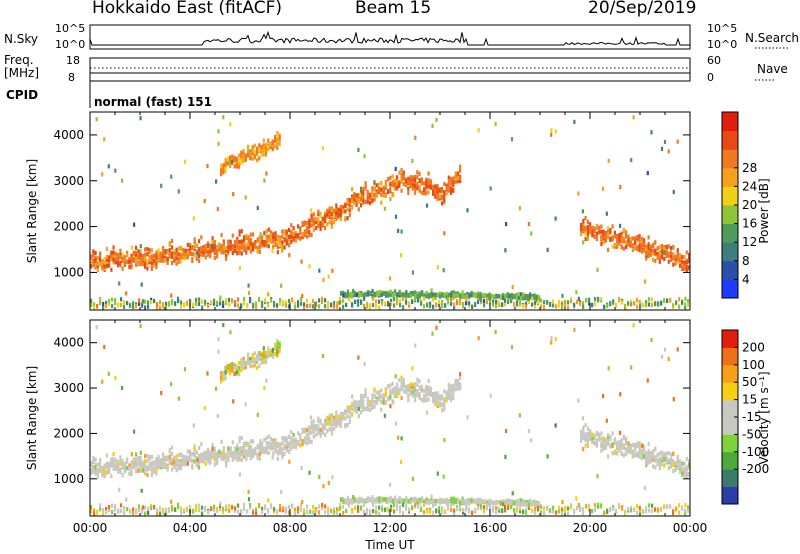 The image size is (800, 554). What do you see at coordinates (730, 478) in the screenshot?
I see `colorbar-cell` at bounding box center [730, 478].